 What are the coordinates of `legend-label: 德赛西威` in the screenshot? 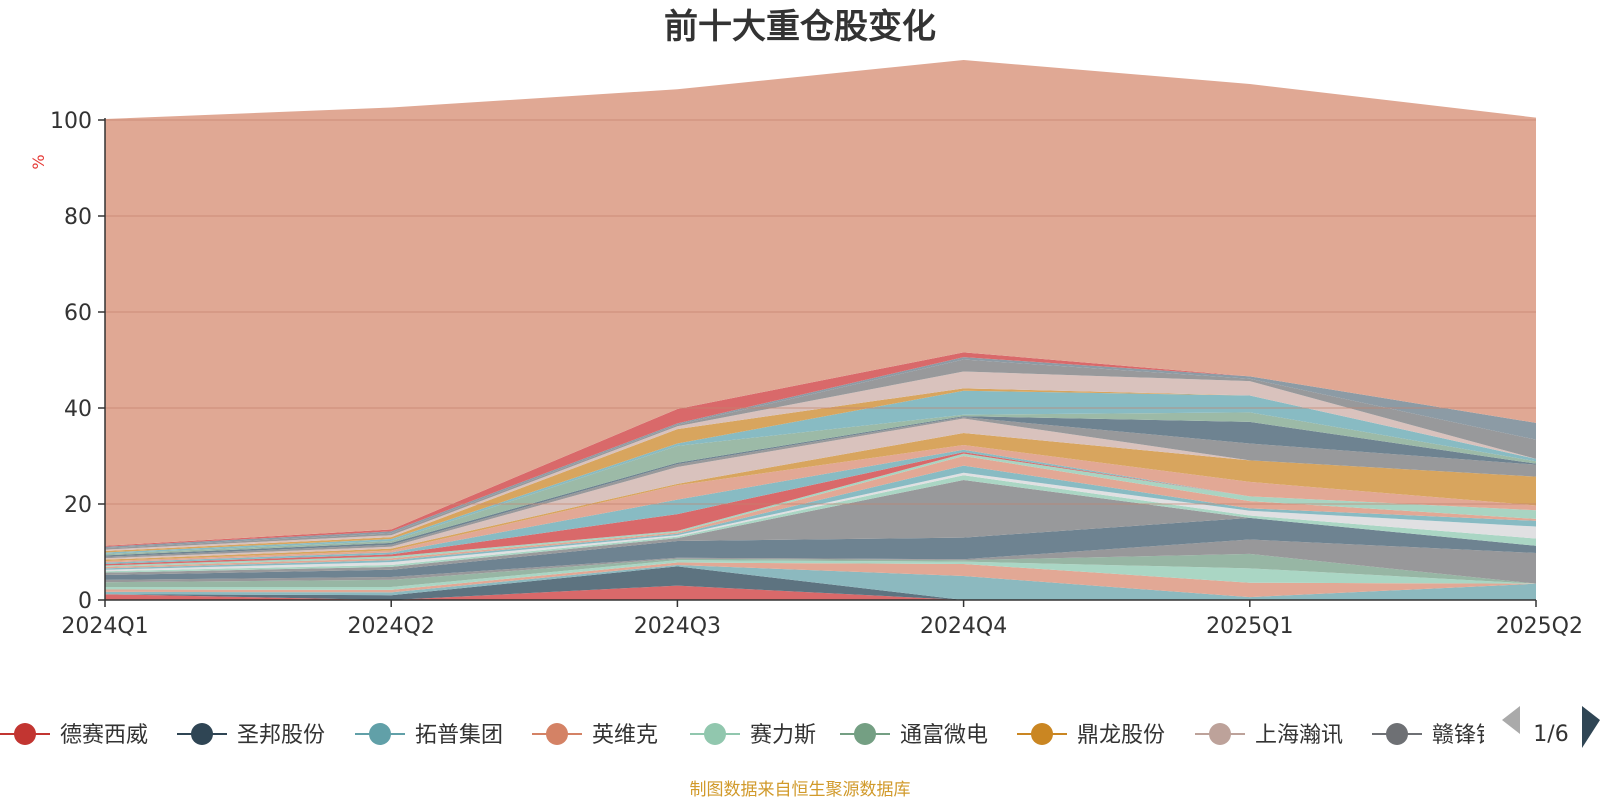 It's located at (104, 735).